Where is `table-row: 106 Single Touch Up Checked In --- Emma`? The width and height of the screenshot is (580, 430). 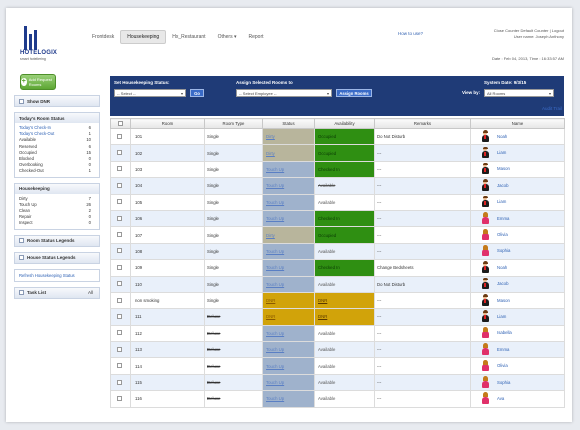 table-row: 106 Single Touch Up Checked In --- Emma is located at coordinates (337, 218).